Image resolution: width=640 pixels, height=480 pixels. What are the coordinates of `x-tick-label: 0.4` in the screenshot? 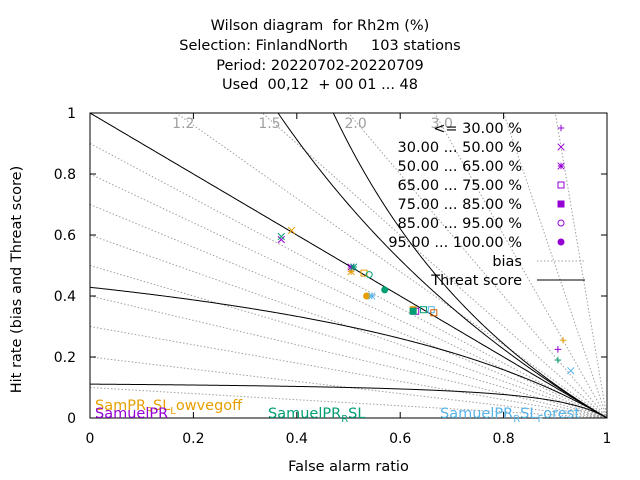 It's located at (297, 439).